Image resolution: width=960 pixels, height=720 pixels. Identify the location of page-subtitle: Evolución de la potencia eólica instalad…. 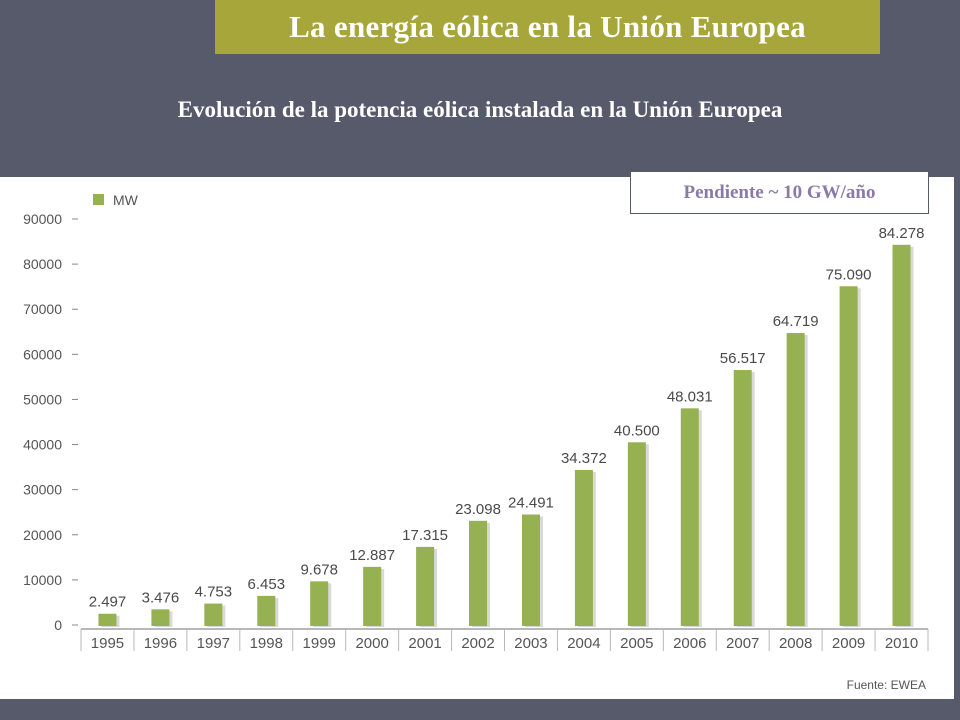
(480, 109).